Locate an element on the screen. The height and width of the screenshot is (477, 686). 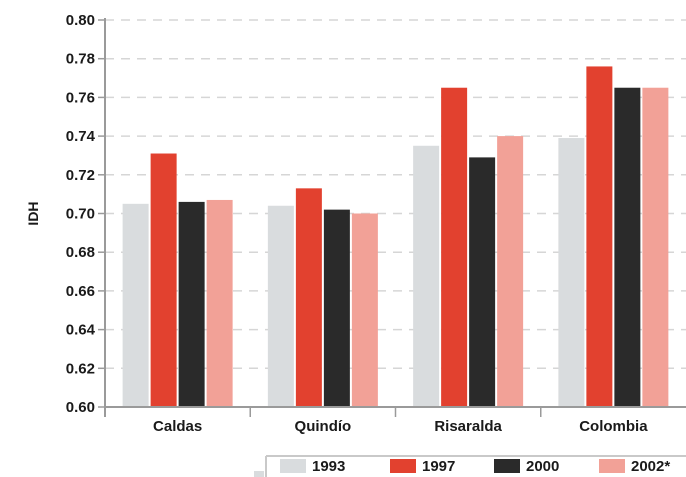
legend-corner-mark is located at coordinates (259, 474).